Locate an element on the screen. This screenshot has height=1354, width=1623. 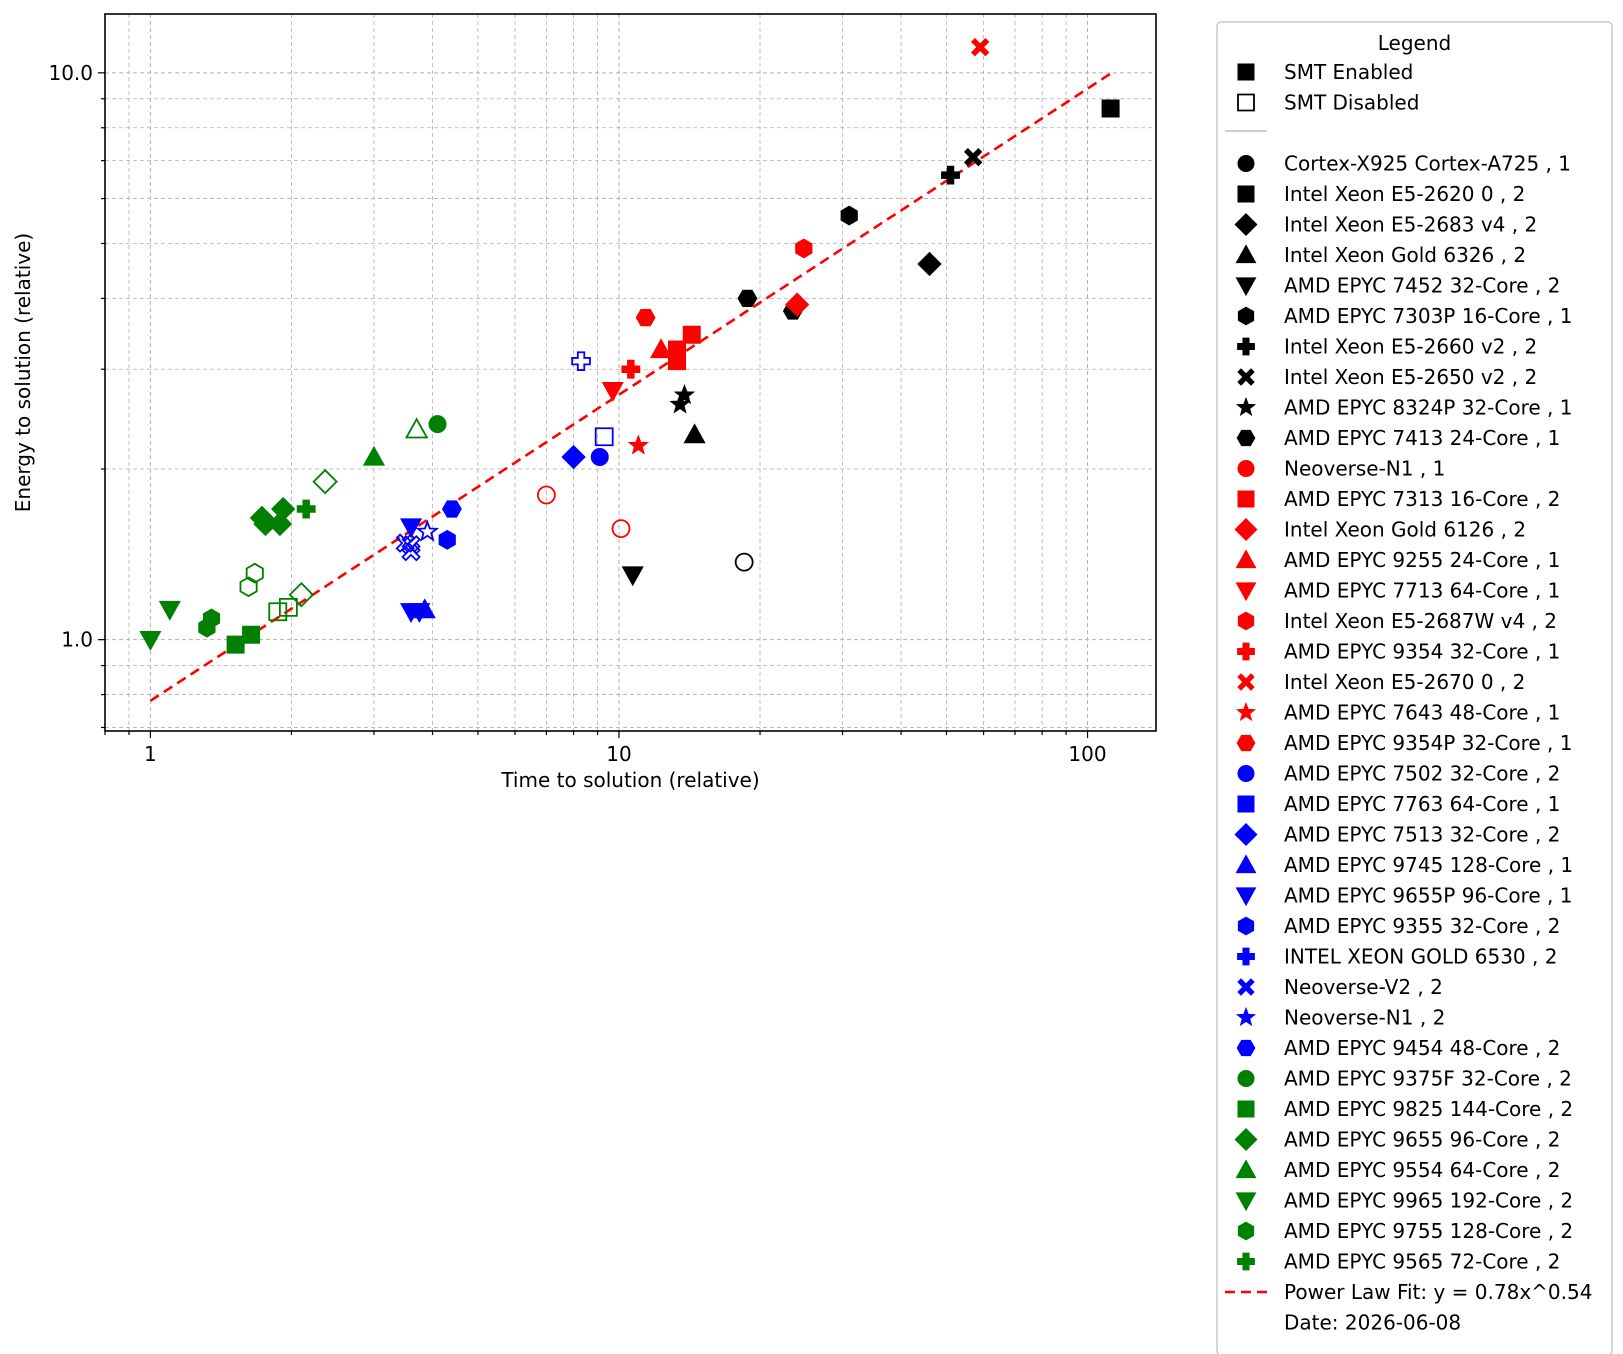
legend-label: INTEL XEON GOLD 6530 , 2 is located at coordinates (1420, 957).